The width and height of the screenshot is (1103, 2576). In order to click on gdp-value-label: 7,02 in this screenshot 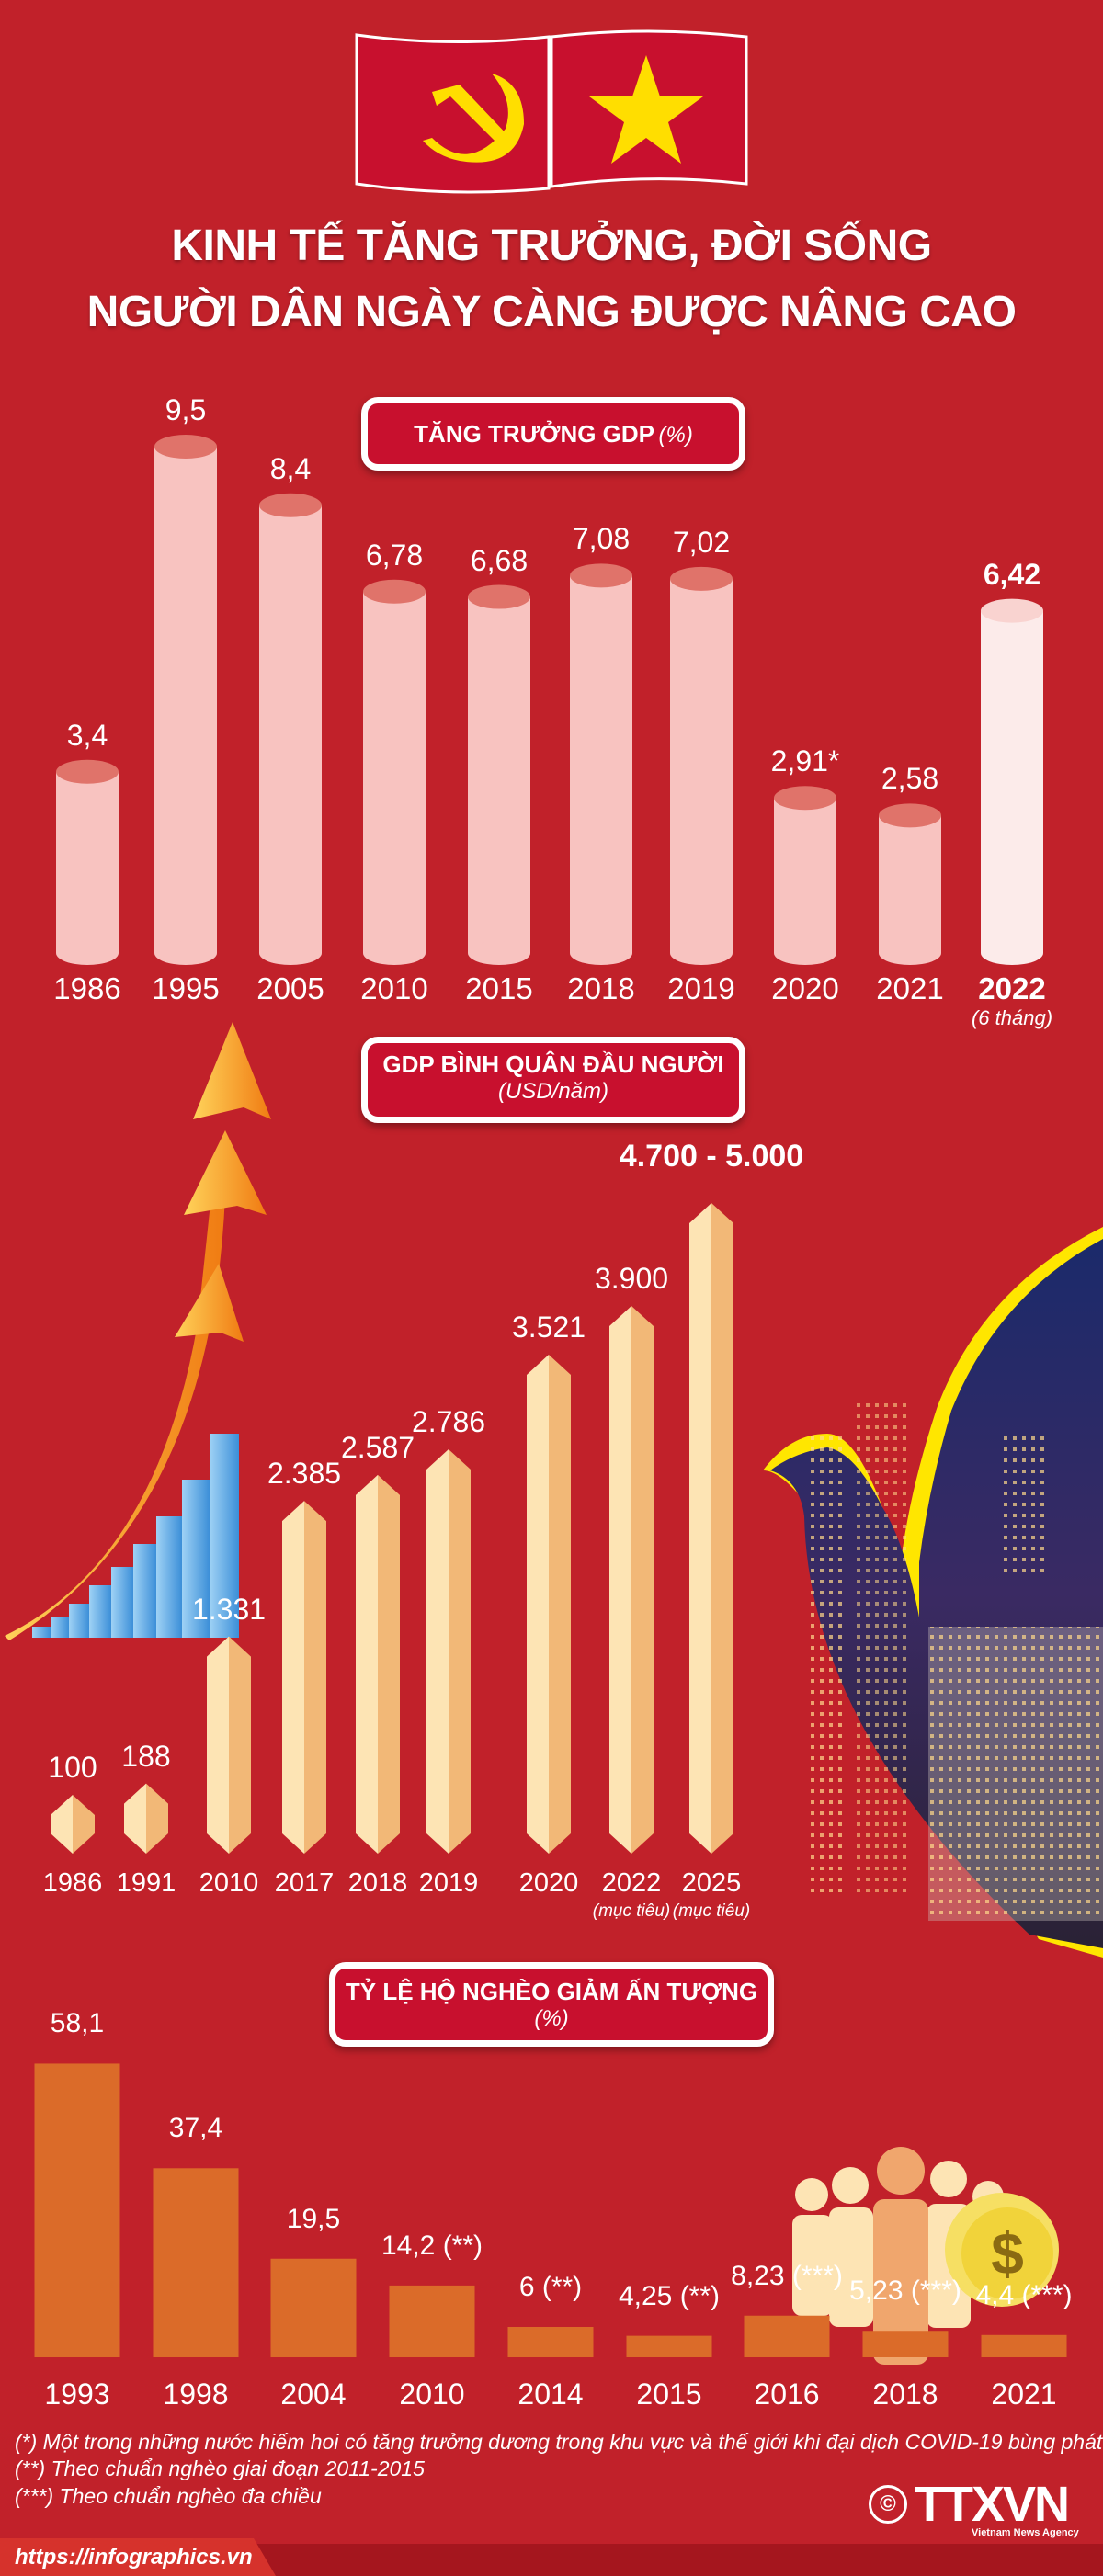, I will do `click(702, 542)`.